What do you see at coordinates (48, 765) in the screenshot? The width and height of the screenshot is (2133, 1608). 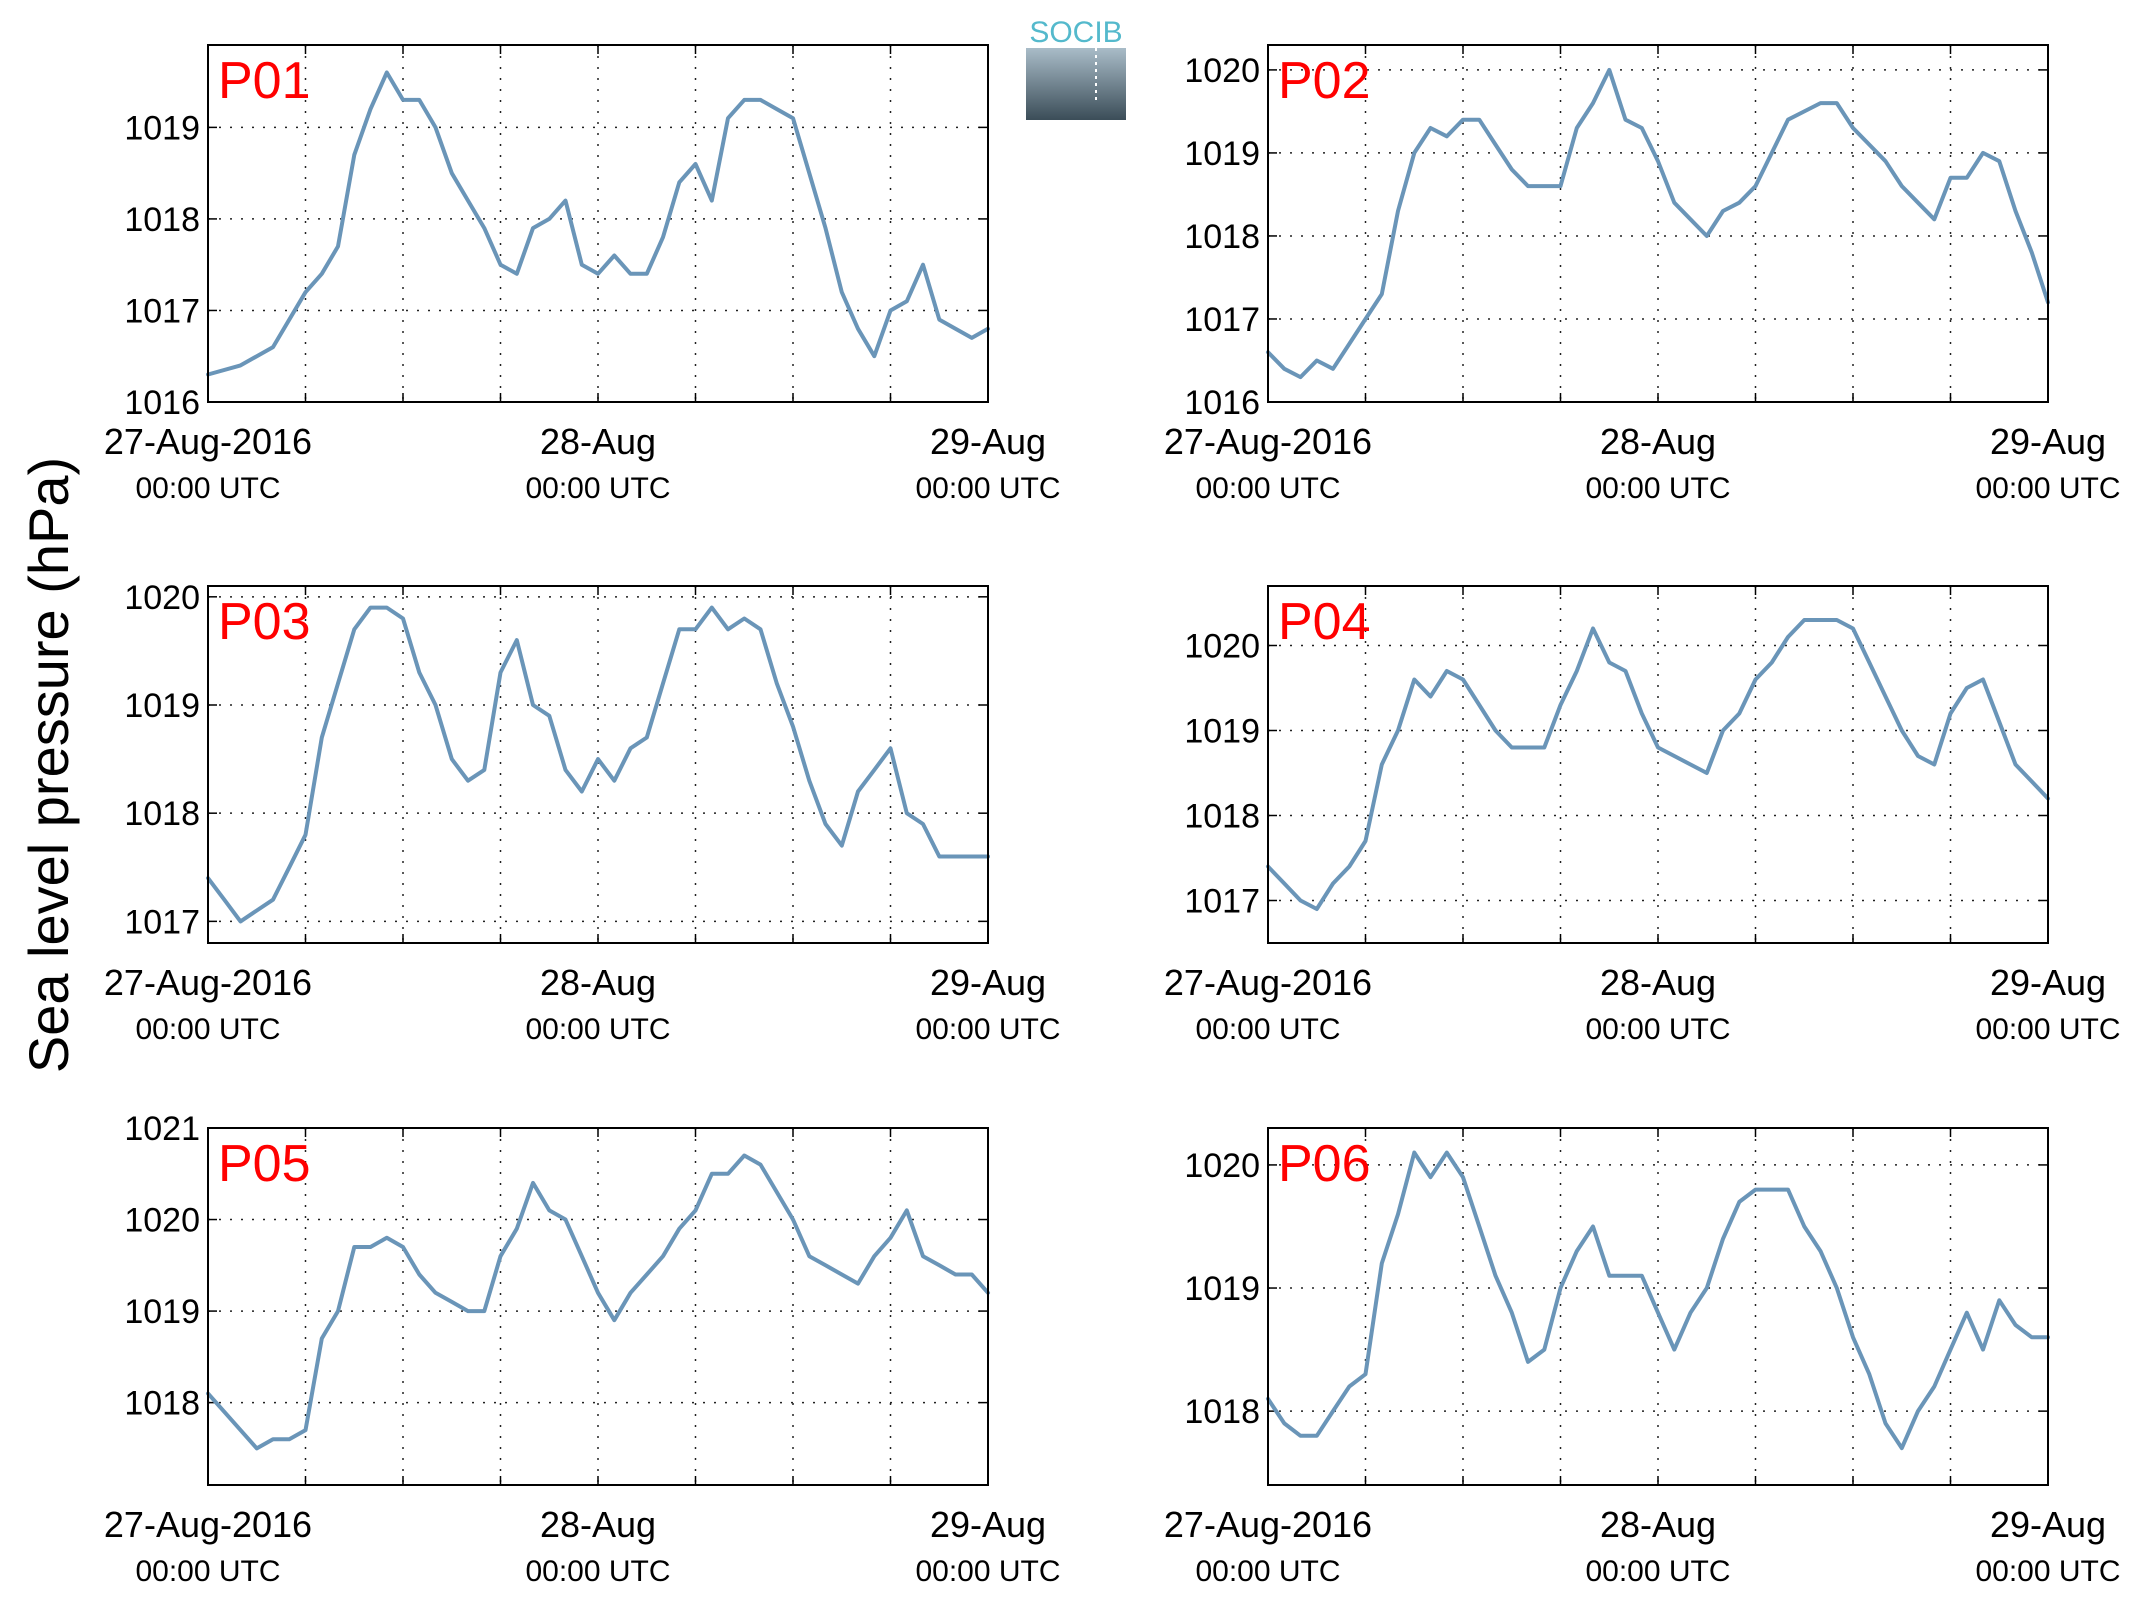 I see `y-axis-label: Sea level pressure (hPa)` at bounding box center [48, 765].